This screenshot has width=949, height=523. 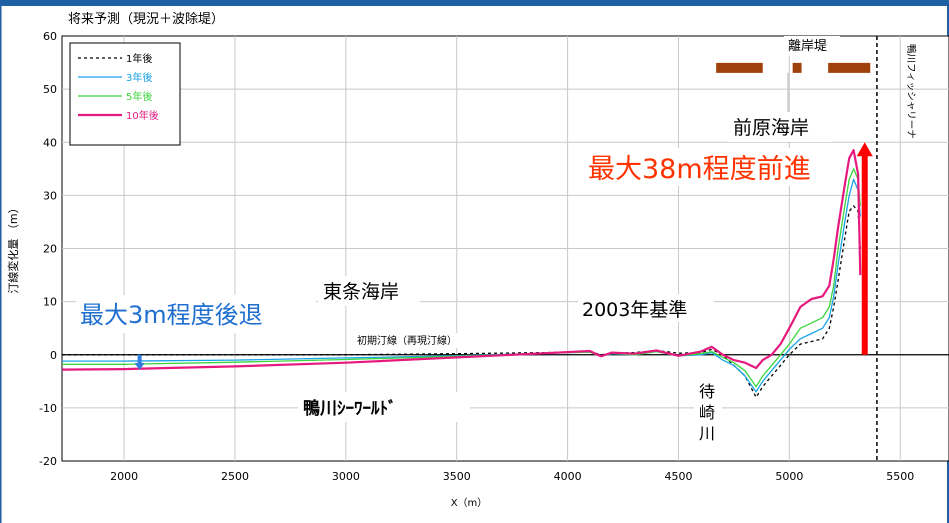 I want to click on x-tick-labels: 2000 2500 3000 3500 4000 4500 5000 5500, so click(x=512, y=476).